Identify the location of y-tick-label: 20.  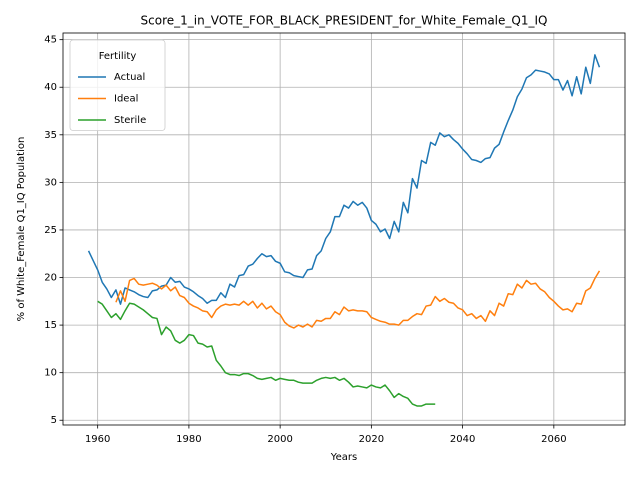
(50, 278).